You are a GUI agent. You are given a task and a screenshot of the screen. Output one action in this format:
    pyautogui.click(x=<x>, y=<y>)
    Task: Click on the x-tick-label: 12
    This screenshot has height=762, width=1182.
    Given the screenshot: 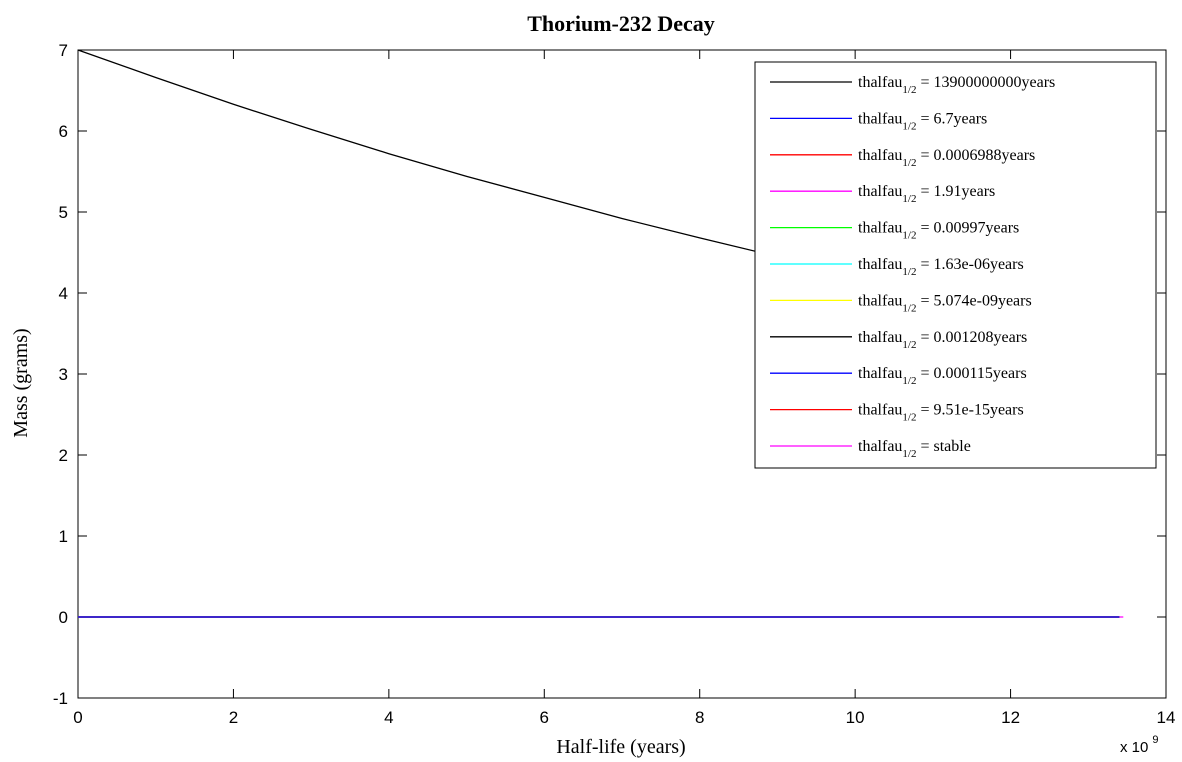 What is the action you would take?
    pyautogui.click(x=1010, y=717)
    